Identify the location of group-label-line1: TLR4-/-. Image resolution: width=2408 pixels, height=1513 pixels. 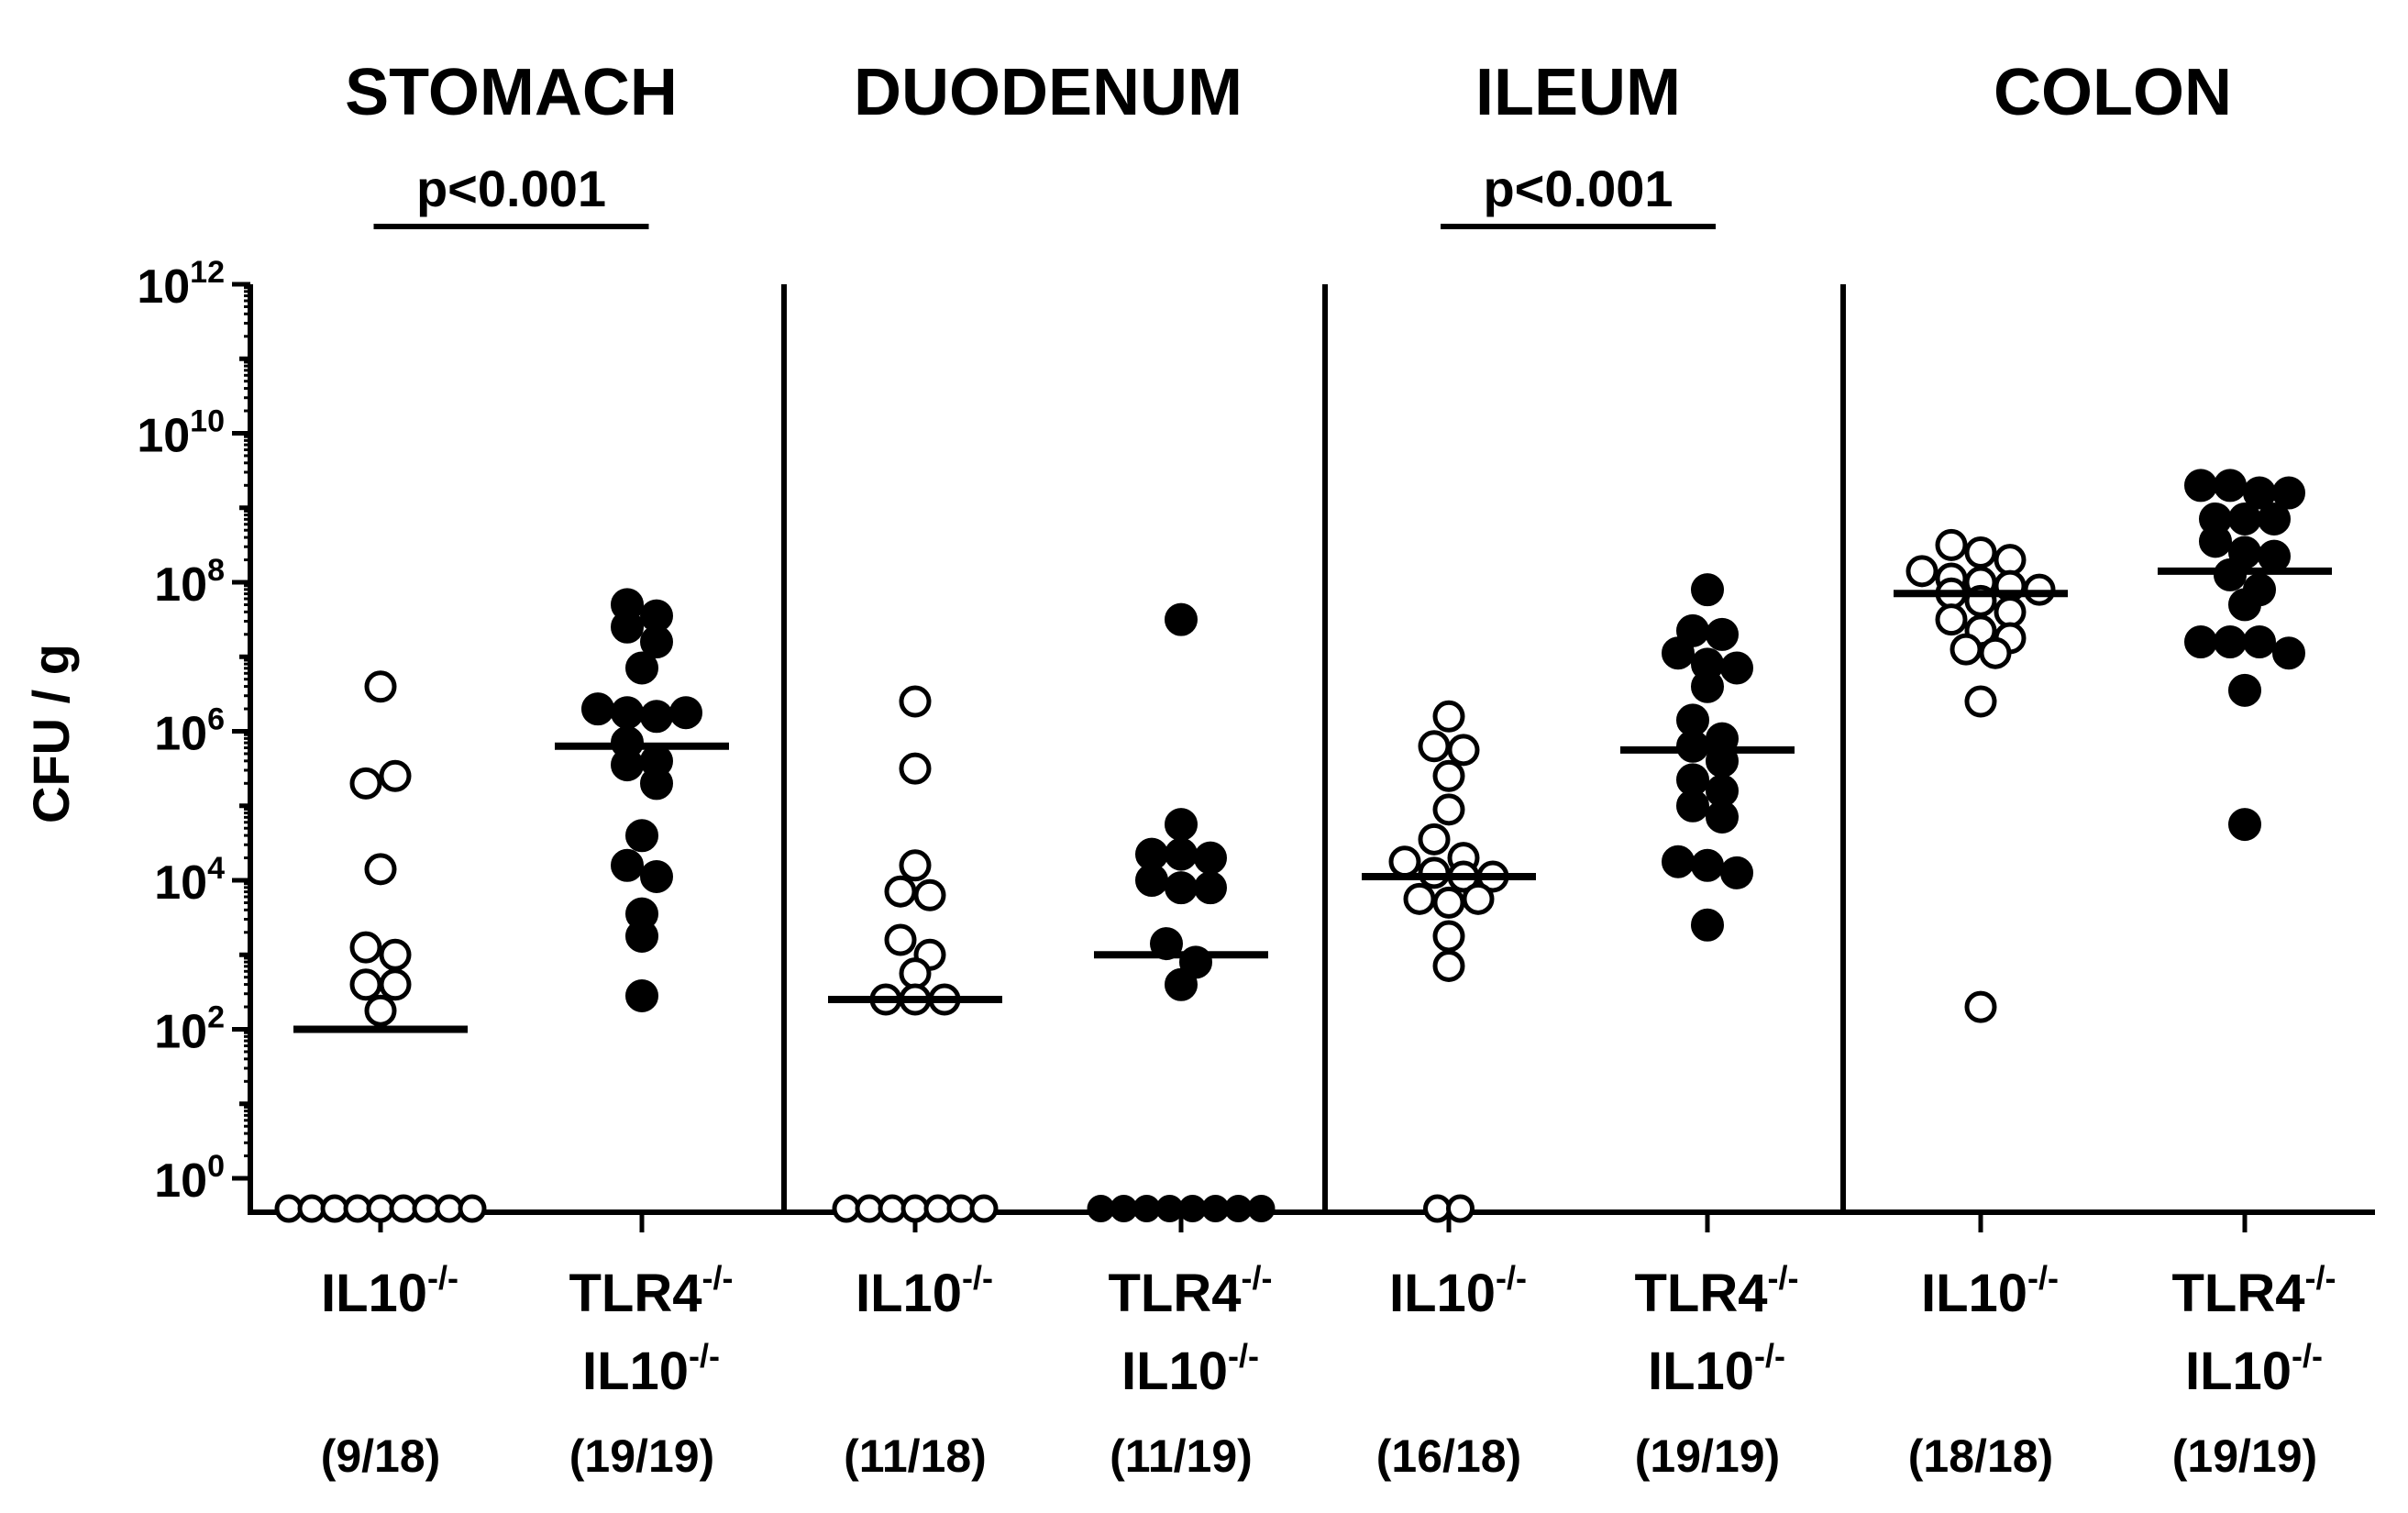
(652, 1291).